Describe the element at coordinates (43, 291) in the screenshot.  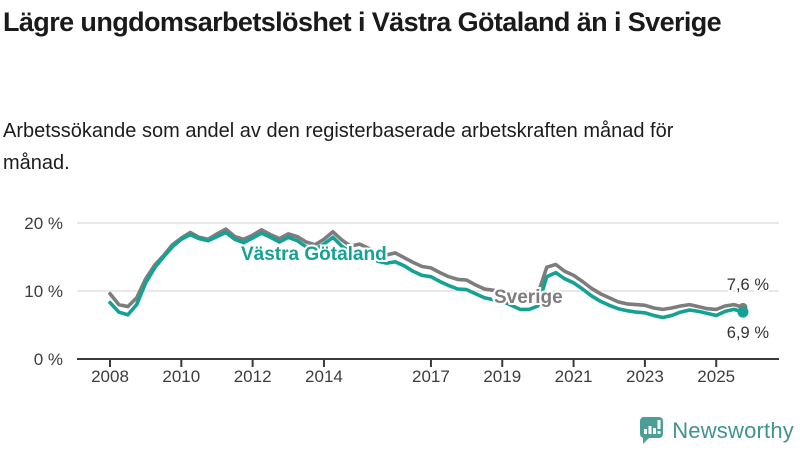
I see `y-axis-tick-label: 10 %` at that location.